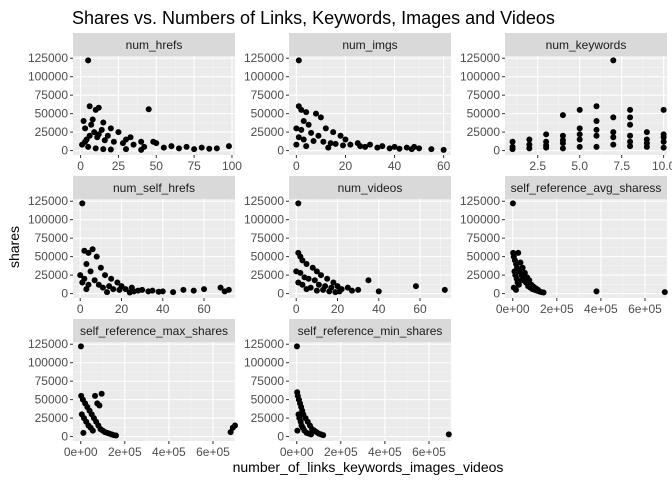 This screenshot has height=480, width=672. Describe the element at coordinates (125, 452) in the screenshot. I see `x-tick-label: 2e+05` at that location.